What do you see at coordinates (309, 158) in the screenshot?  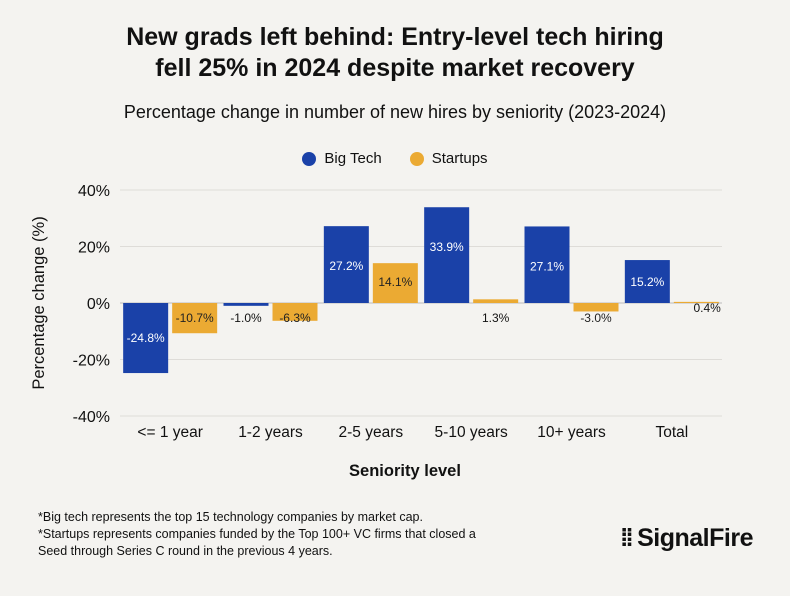 I see `legend-swatch-big-tech` at bounding box center [309, 158].